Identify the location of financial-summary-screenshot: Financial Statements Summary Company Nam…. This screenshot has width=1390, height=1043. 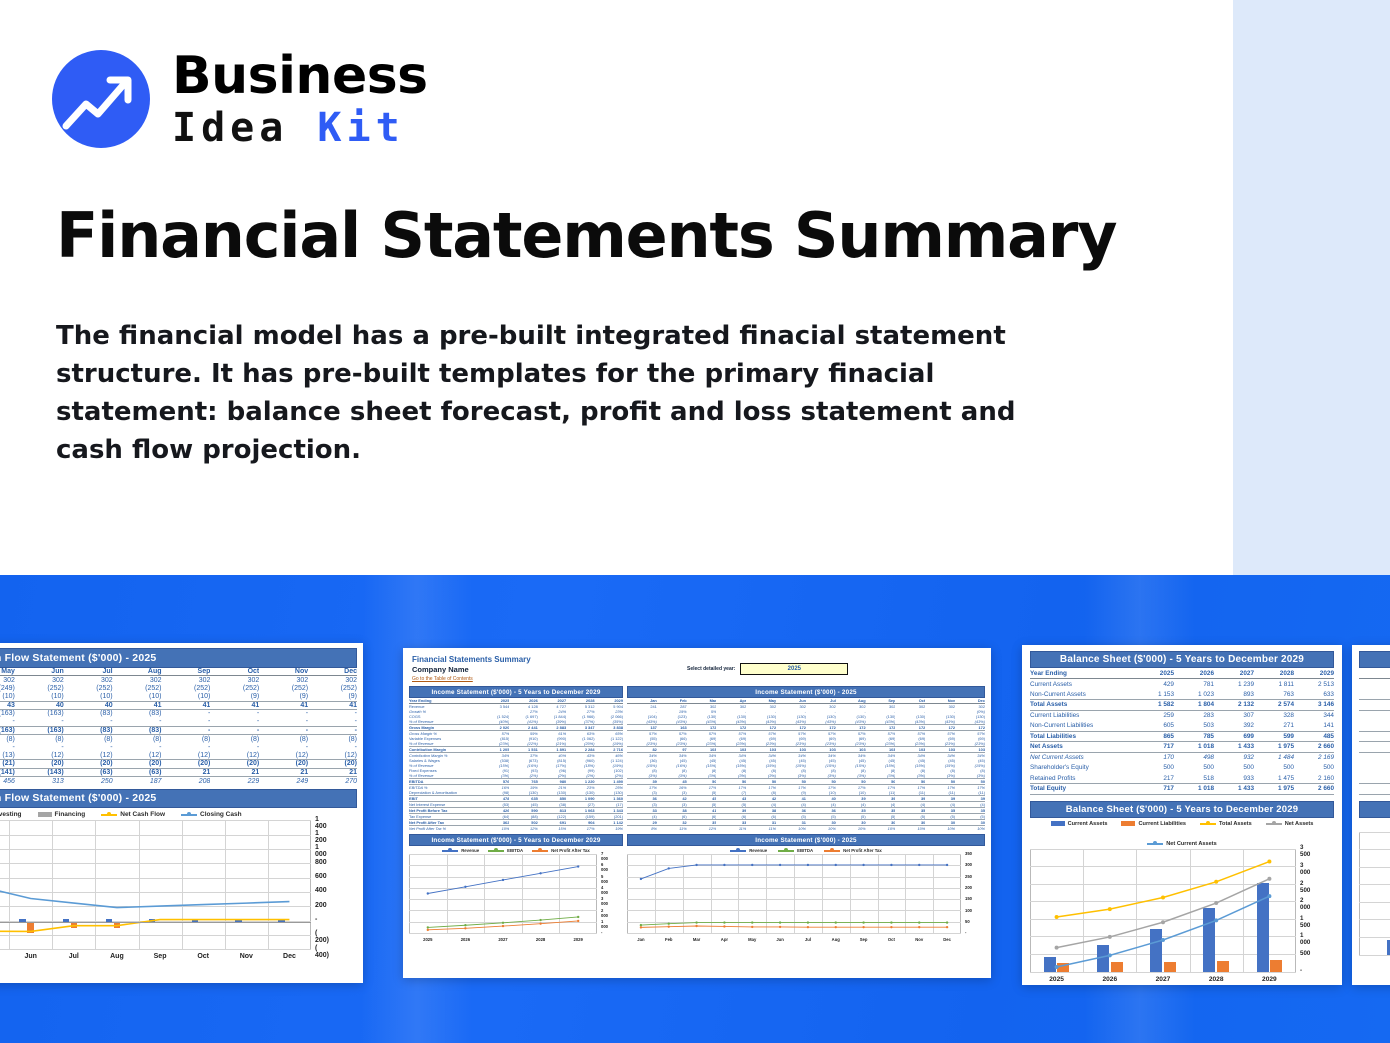
(697, 813).